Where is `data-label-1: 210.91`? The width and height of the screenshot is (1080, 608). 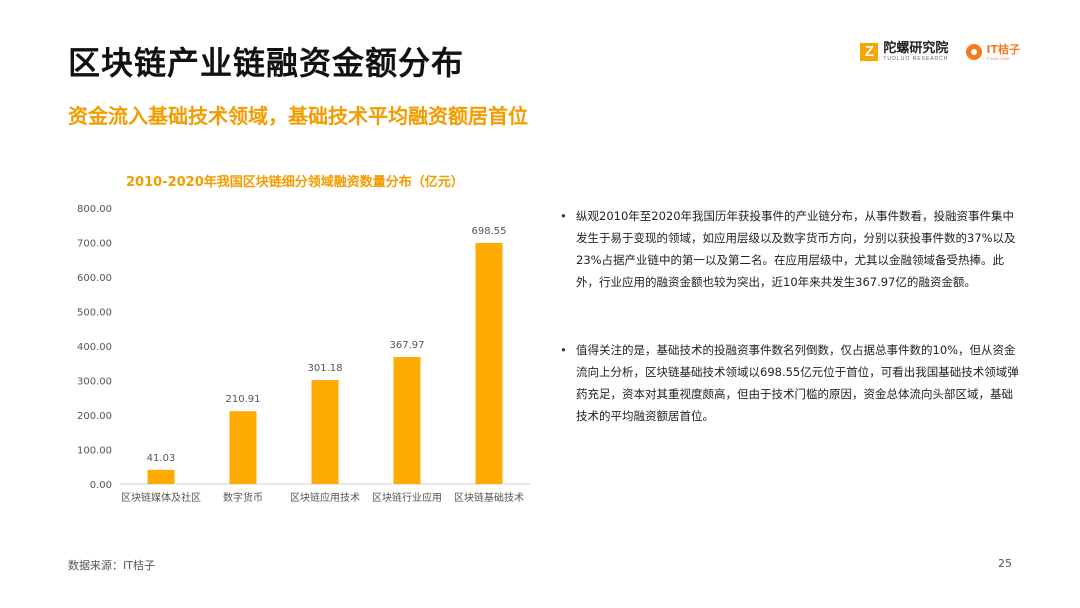 data-label-1: 210.91 is located at coordinates (243, 399).